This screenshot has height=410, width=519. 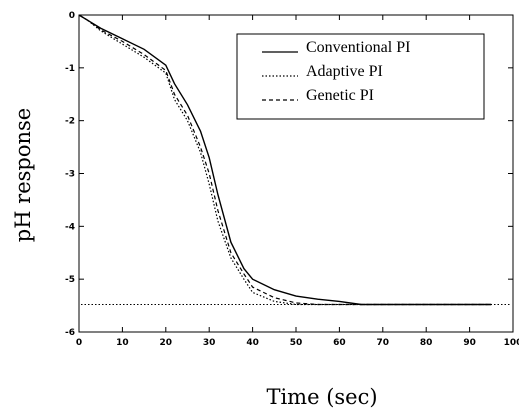 What do you see at coordinates (321, 397) in the screenshot?
I see `x-axis-title: Time (sec)` at bounding box center [321, 397].